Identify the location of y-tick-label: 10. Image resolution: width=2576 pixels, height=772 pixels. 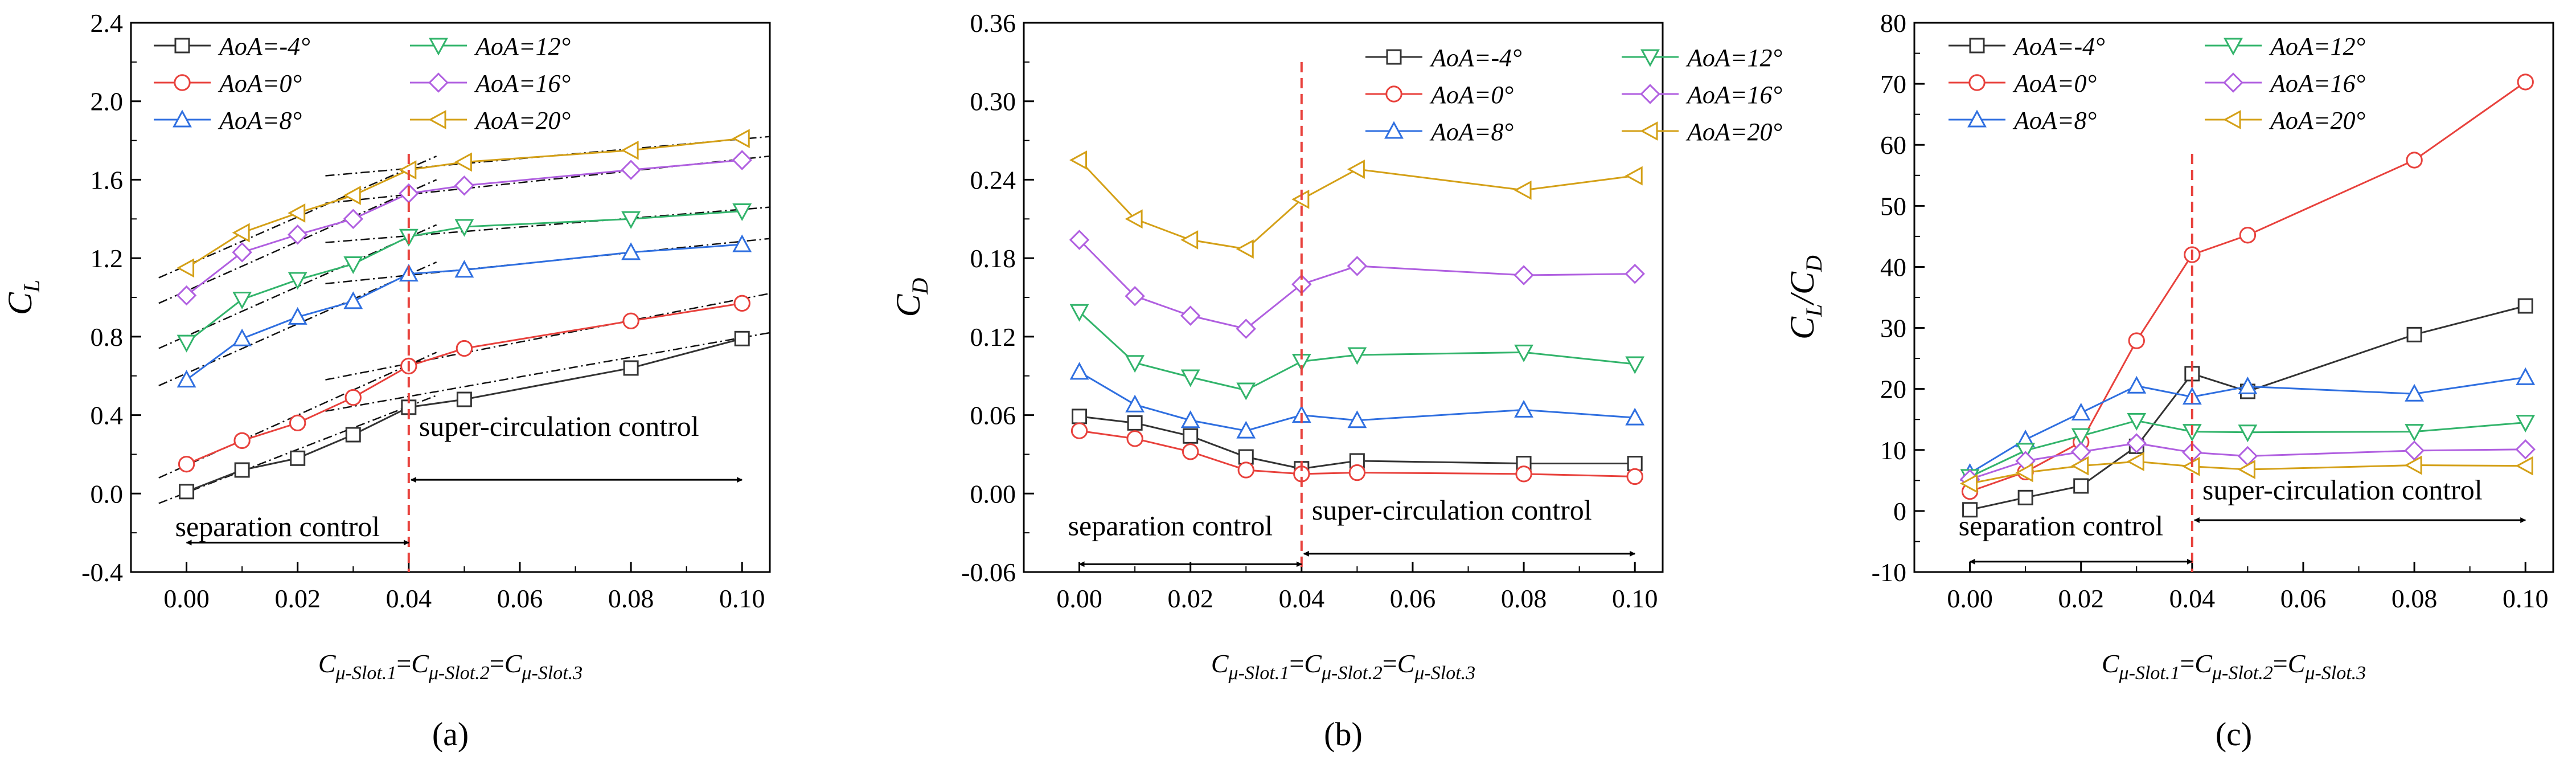
(1893, 451).